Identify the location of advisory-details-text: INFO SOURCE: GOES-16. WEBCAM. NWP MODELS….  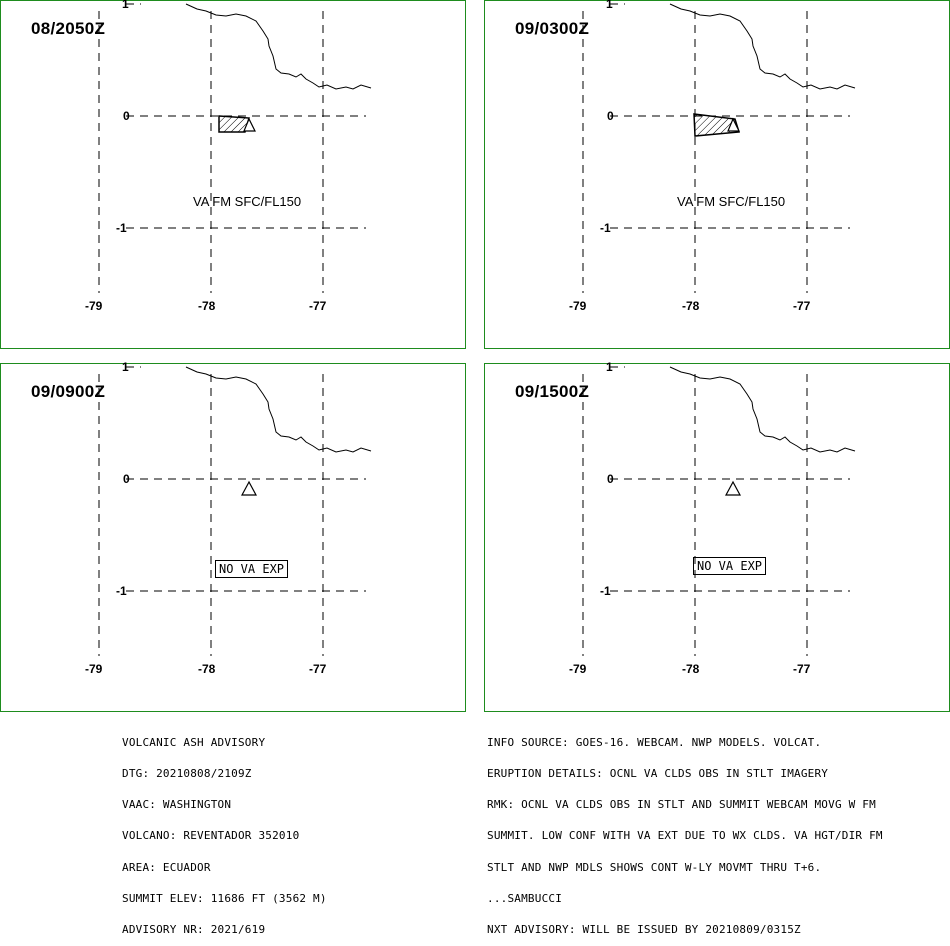
(685, 831).